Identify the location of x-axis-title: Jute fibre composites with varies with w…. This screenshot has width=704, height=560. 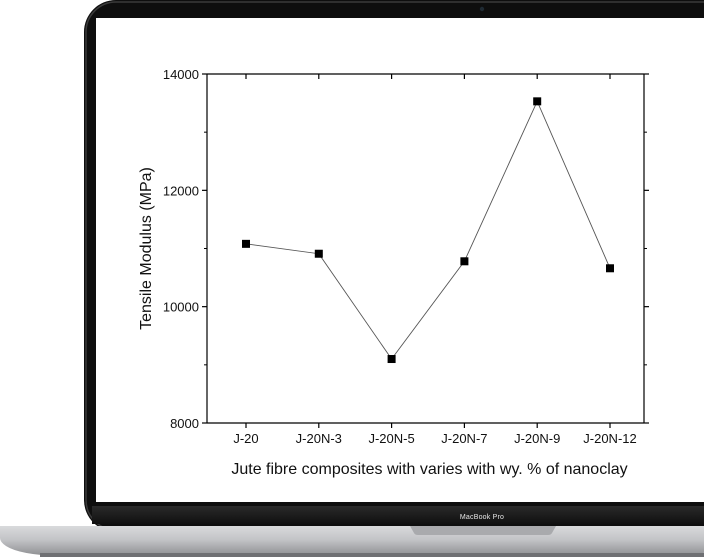
(429, 469).